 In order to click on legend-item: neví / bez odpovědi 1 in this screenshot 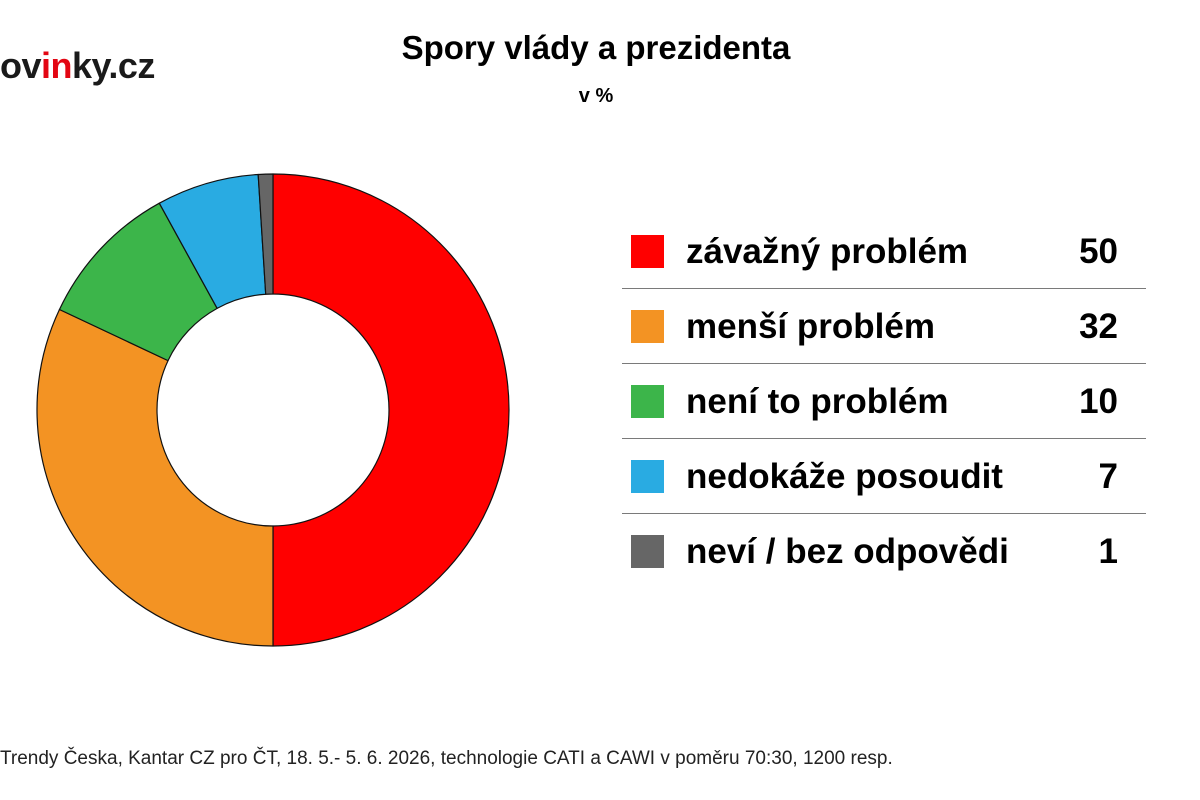, I will do `click(884, 552)`.